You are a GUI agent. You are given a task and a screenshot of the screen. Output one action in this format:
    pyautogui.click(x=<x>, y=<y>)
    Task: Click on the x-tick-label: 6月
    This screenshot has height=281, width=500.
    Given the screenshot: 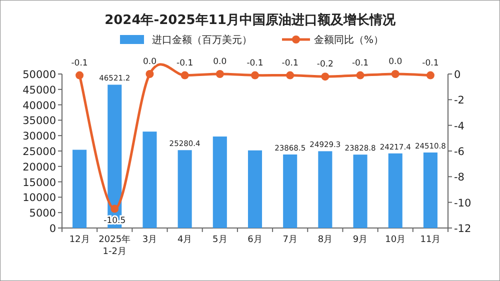 What is the action you would take?
    pyautogui.click(x=255, y=240)
    